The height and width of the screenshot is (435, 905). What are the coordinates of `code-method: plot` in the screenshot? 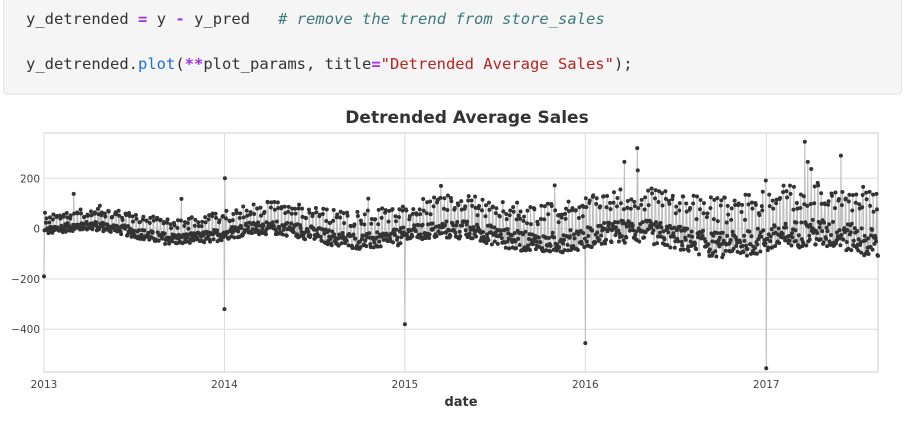 It's located at (156, 64).